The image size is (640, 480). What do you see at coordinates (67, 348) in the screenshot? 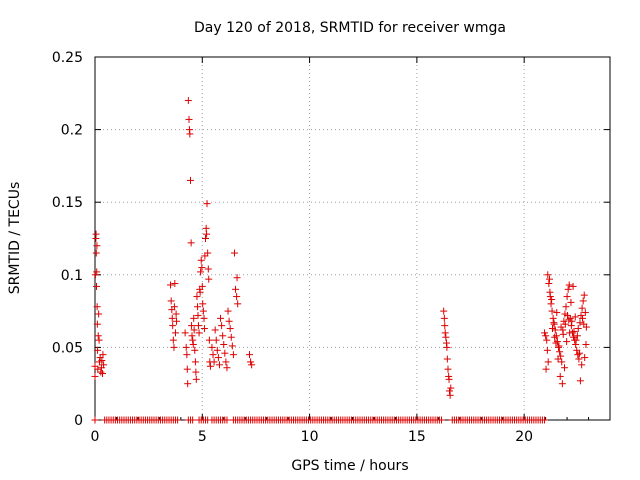
I see `y-tick-label: 0.05` at bounding box center [67, 348].